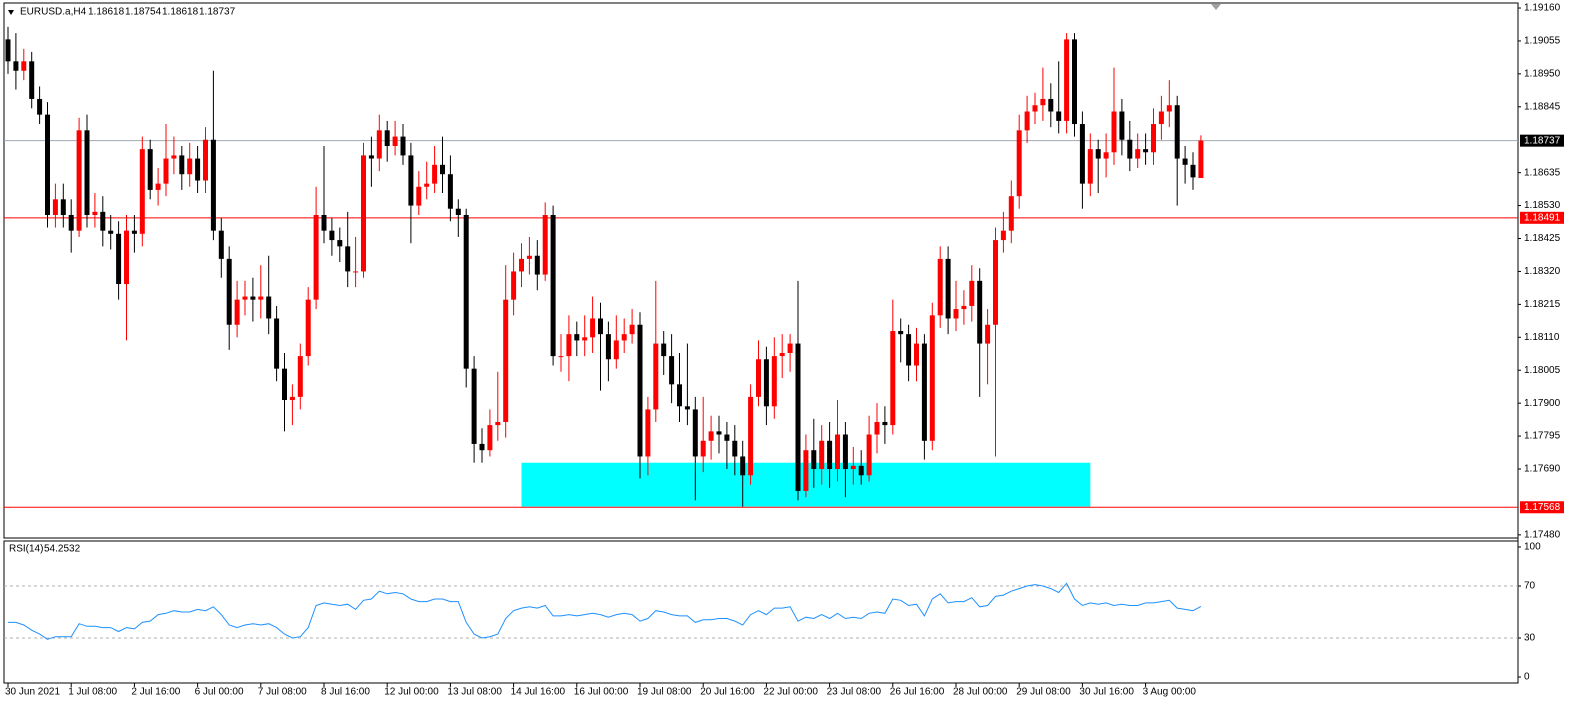  What do you see at coordinates (143, 12) in the screenshot?
I see `header-high: 1.18754` at bounding box center [143, 12].